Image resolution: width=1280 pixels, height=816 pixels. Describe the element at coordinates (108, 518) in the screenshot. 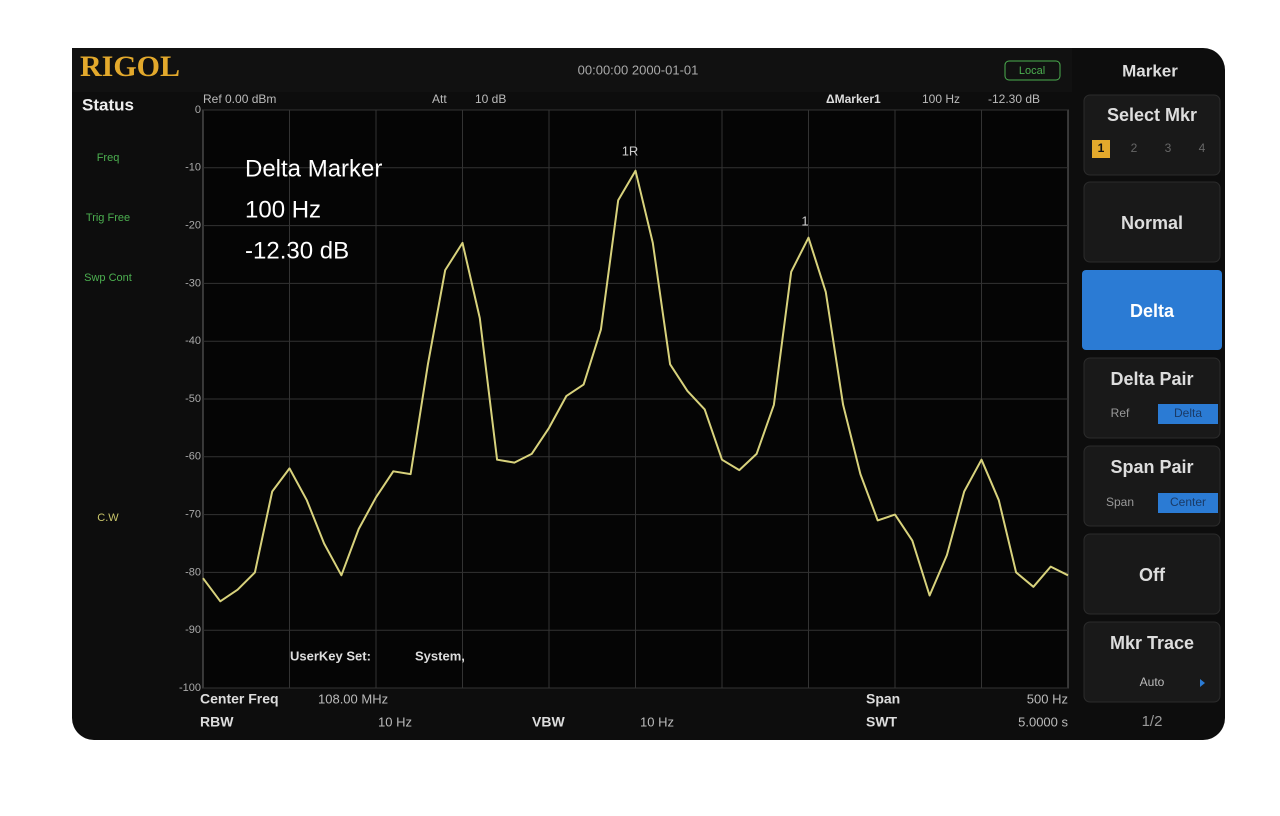

I see `status-item: C.W` at that location.